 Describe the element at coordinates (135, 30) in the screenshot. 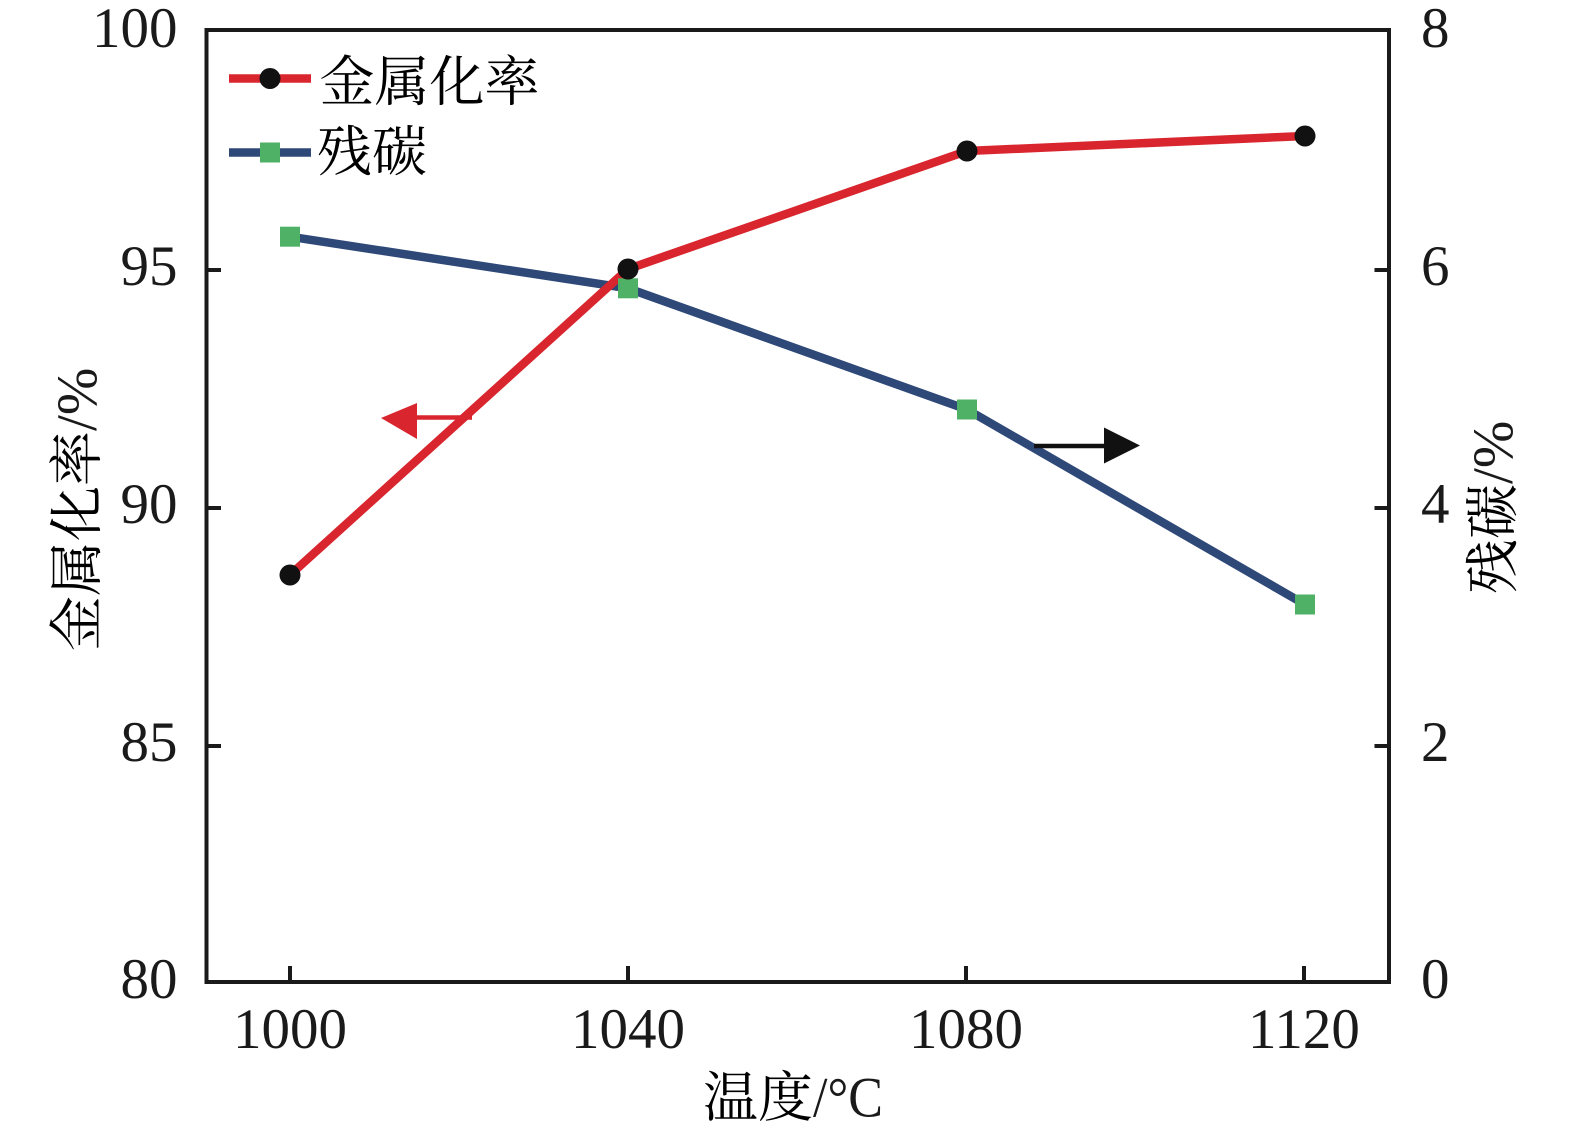

I see `svg-text: 100` at that location.